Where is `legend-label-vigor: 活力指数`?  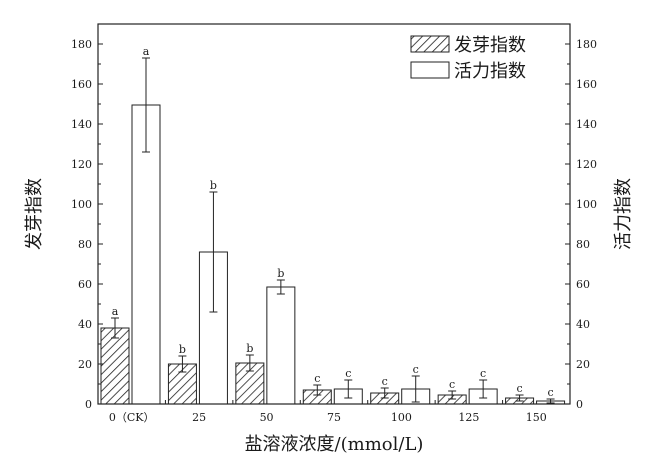 legend-label-vigor: 活力指数 is located at coordinates (490, 71).